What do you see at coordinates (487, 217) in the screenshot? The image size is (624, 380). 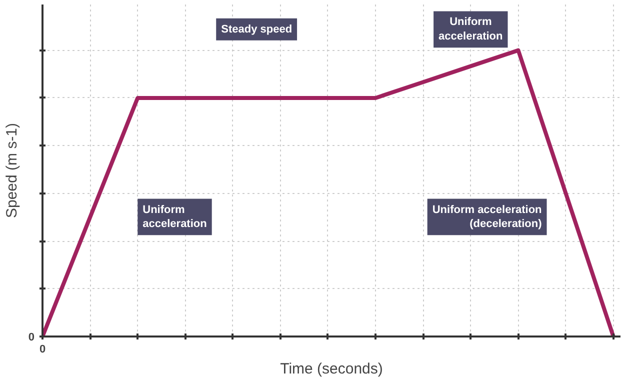 I see `annotation: Uniform acceleration (deceleration)` at bounding box center [487, 217].